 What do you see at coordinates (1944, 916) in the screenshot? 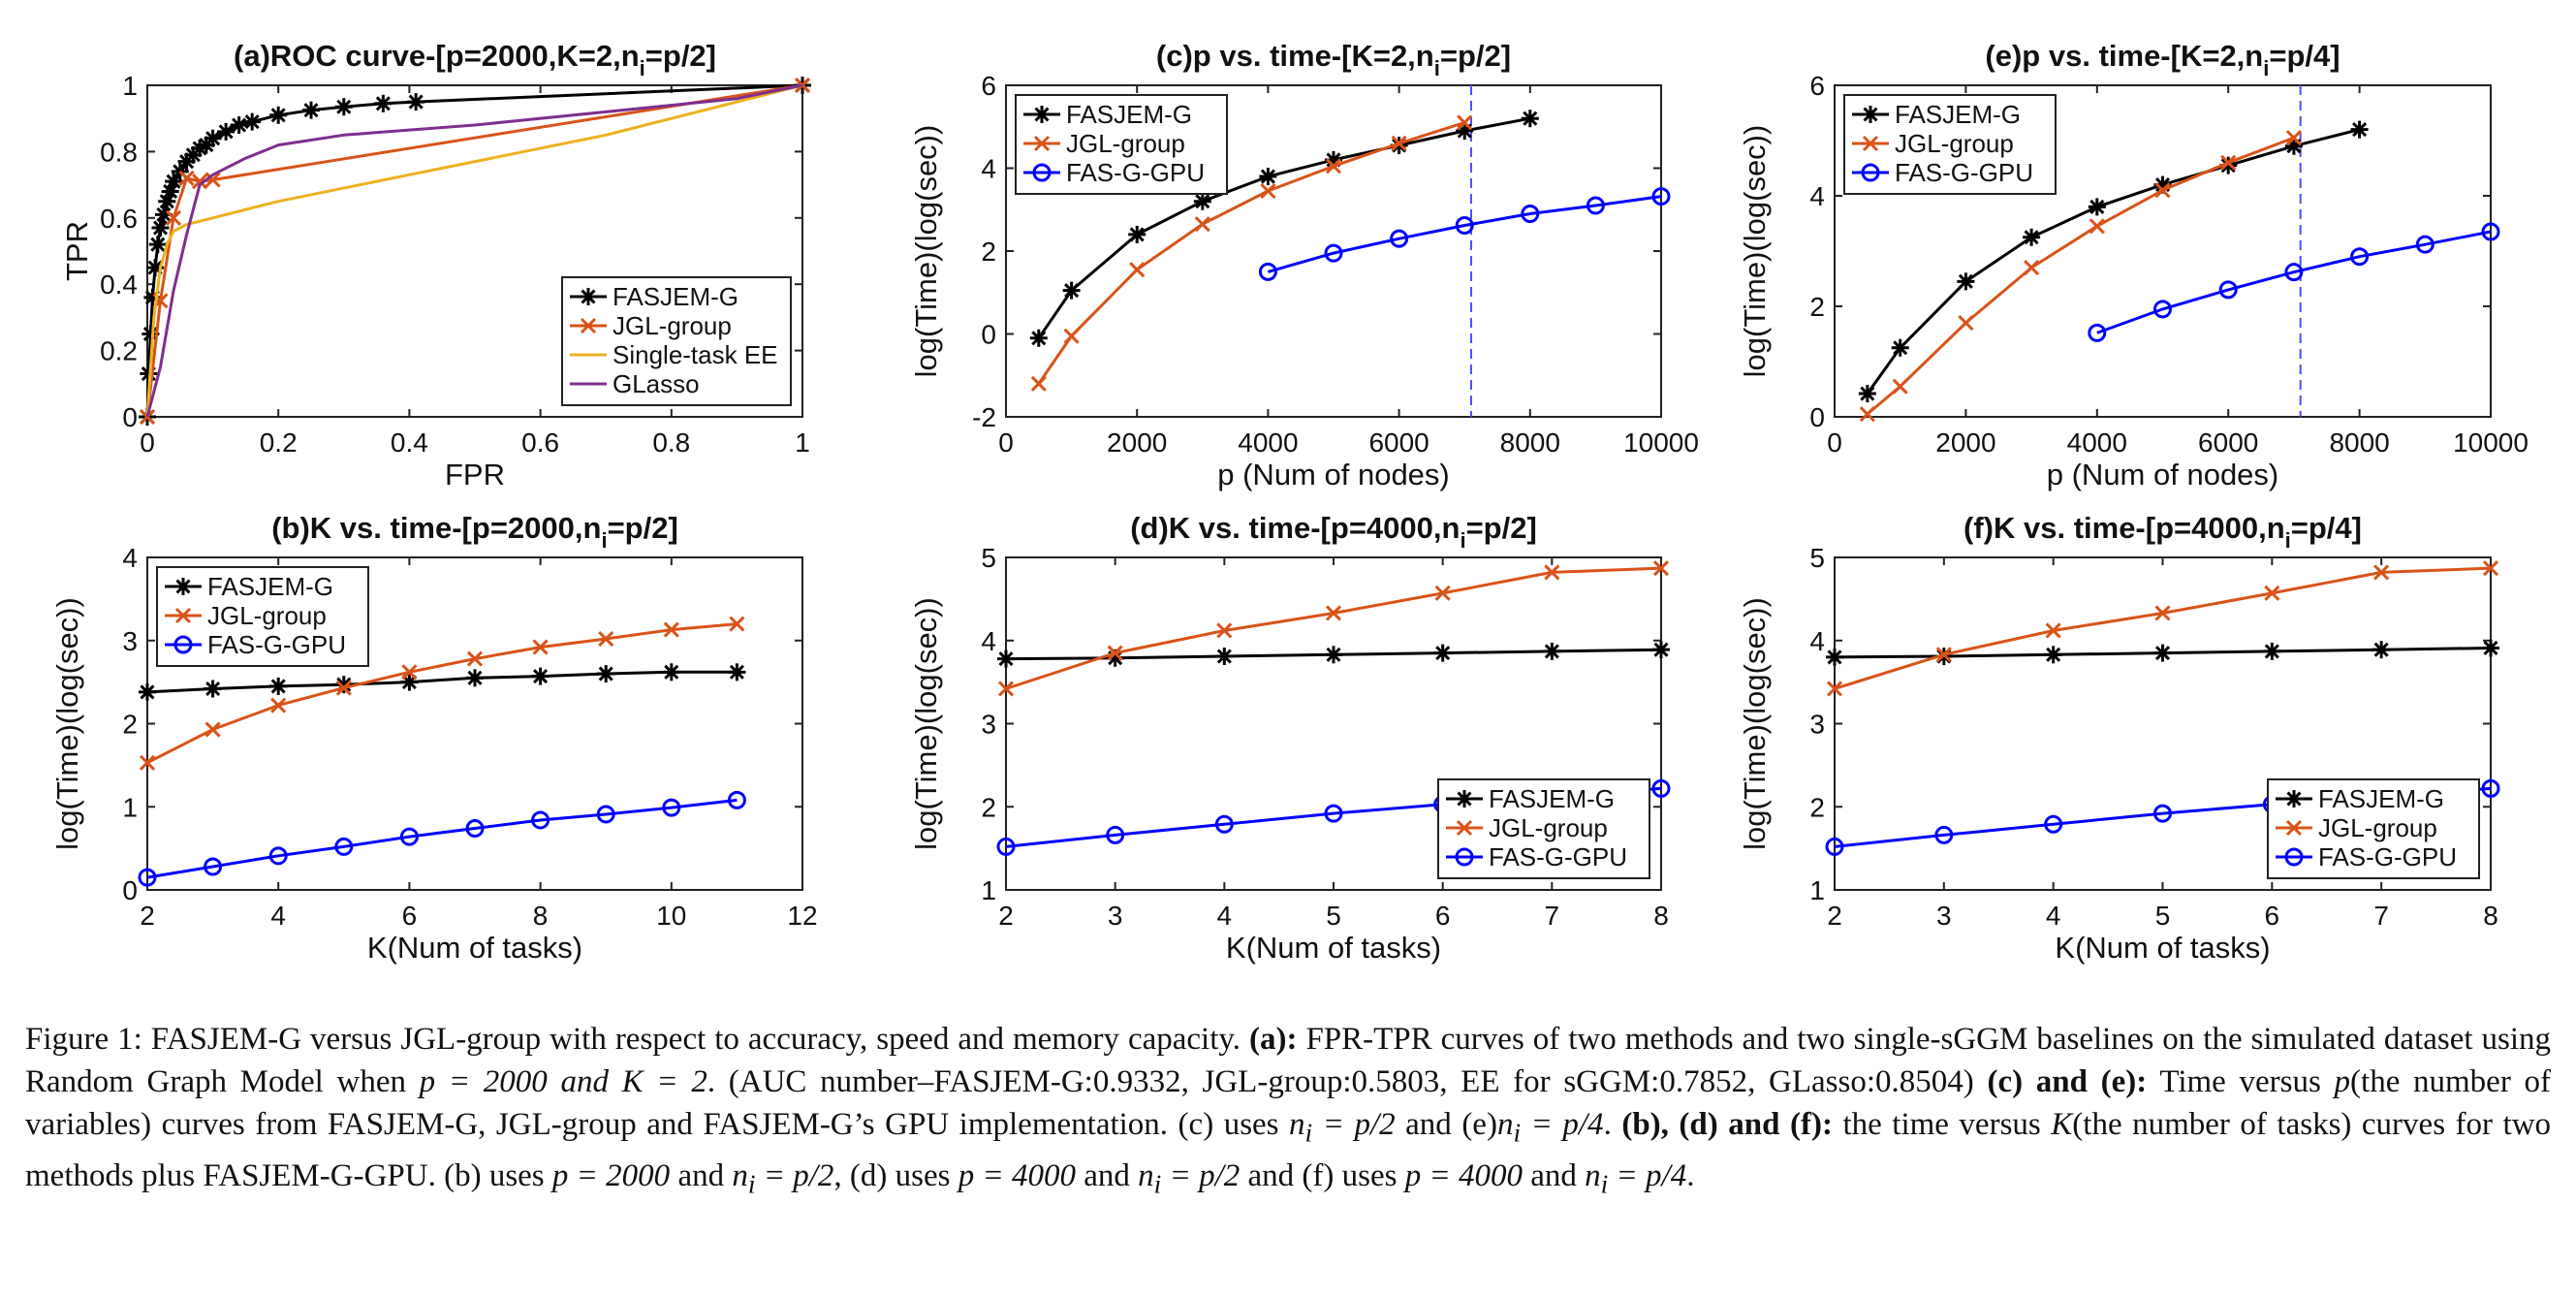
I see `x-tick-label: 3` at bounding box center [1944, 916].